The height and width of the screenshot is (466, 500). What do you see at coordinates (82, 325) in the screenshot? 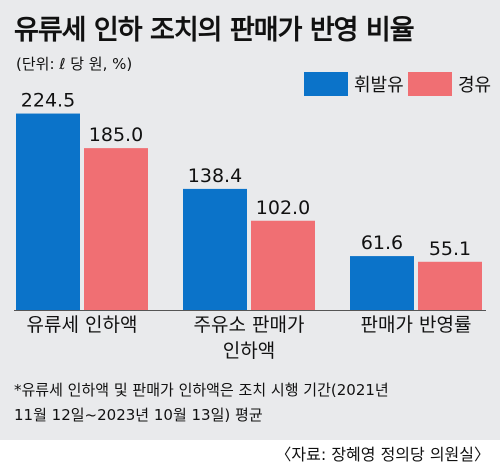
I see `category-label-0-0: 유류세 인하액` at bounding box center [82, 325].